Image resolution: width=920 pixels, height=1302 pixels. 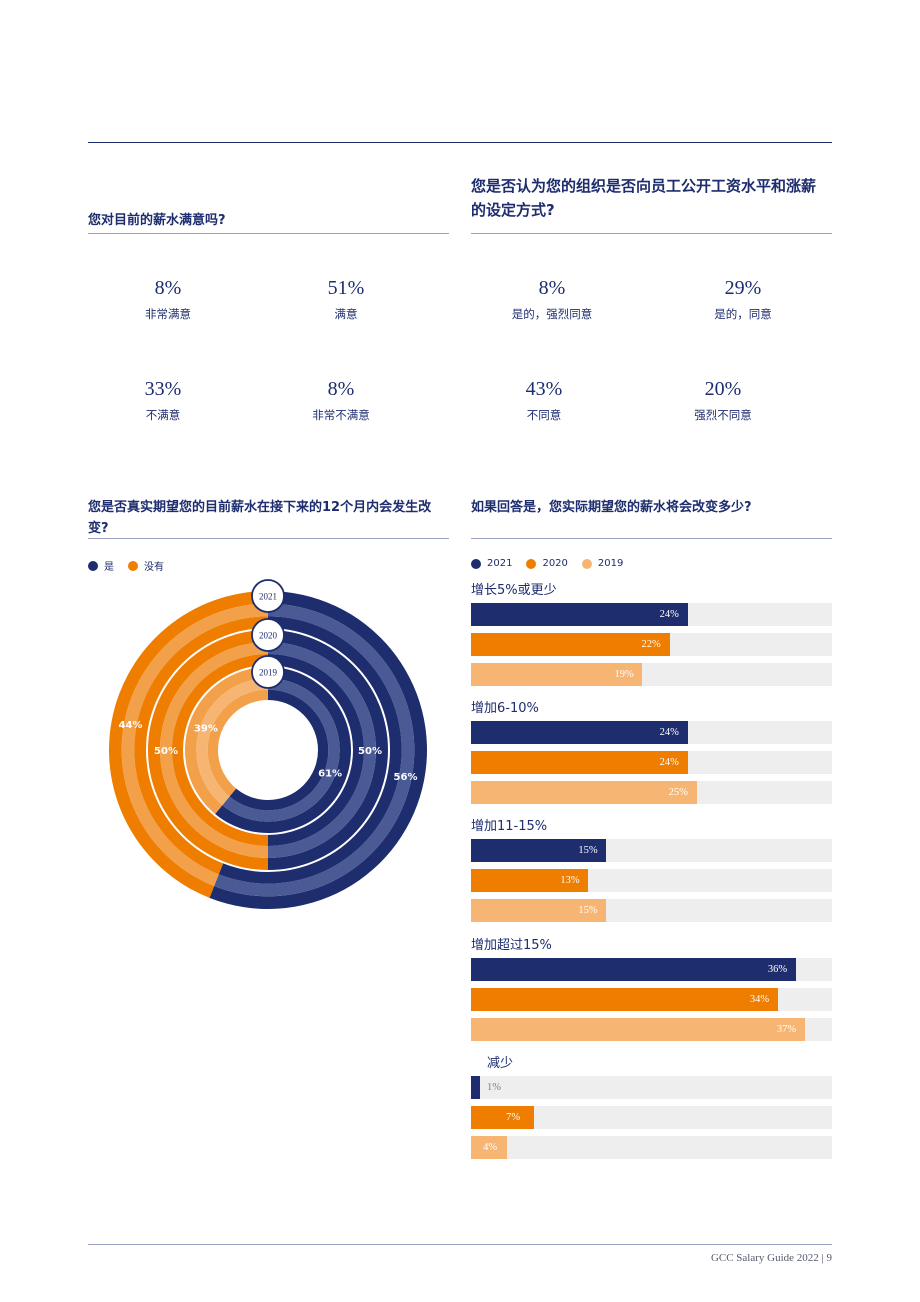 What do you see at coordinates (346, 288) in the screenshot?
I see `q1-stat-2-pct: 51%` at bounding box center [346, 288].